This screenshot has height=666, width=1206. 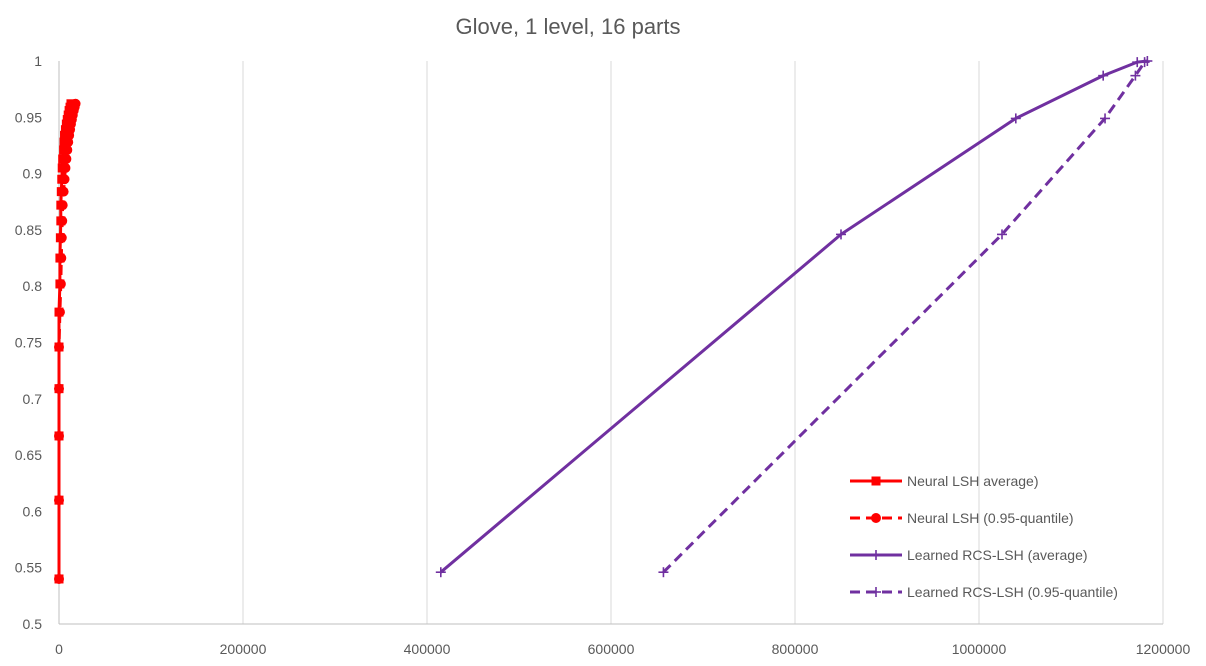 I want to click on x-tick-labels: 0 200000 400000 600000 800000 1000000 1200000, so click(x=622, y=649).